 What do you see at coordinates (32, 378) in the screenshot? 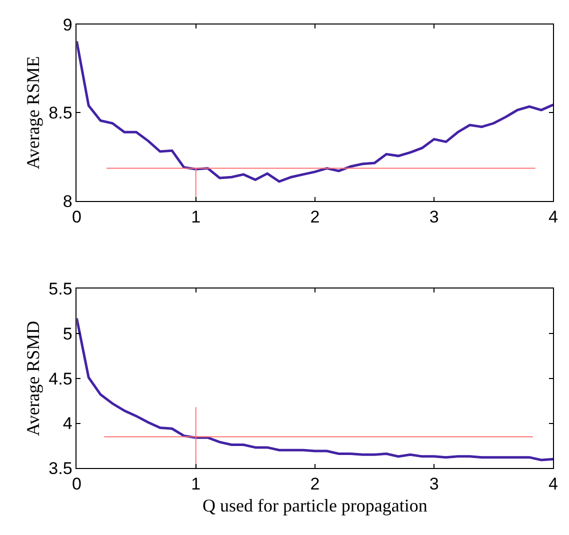
I see `y-axis-title: Average RSMD` at bounding box center [32, 378].